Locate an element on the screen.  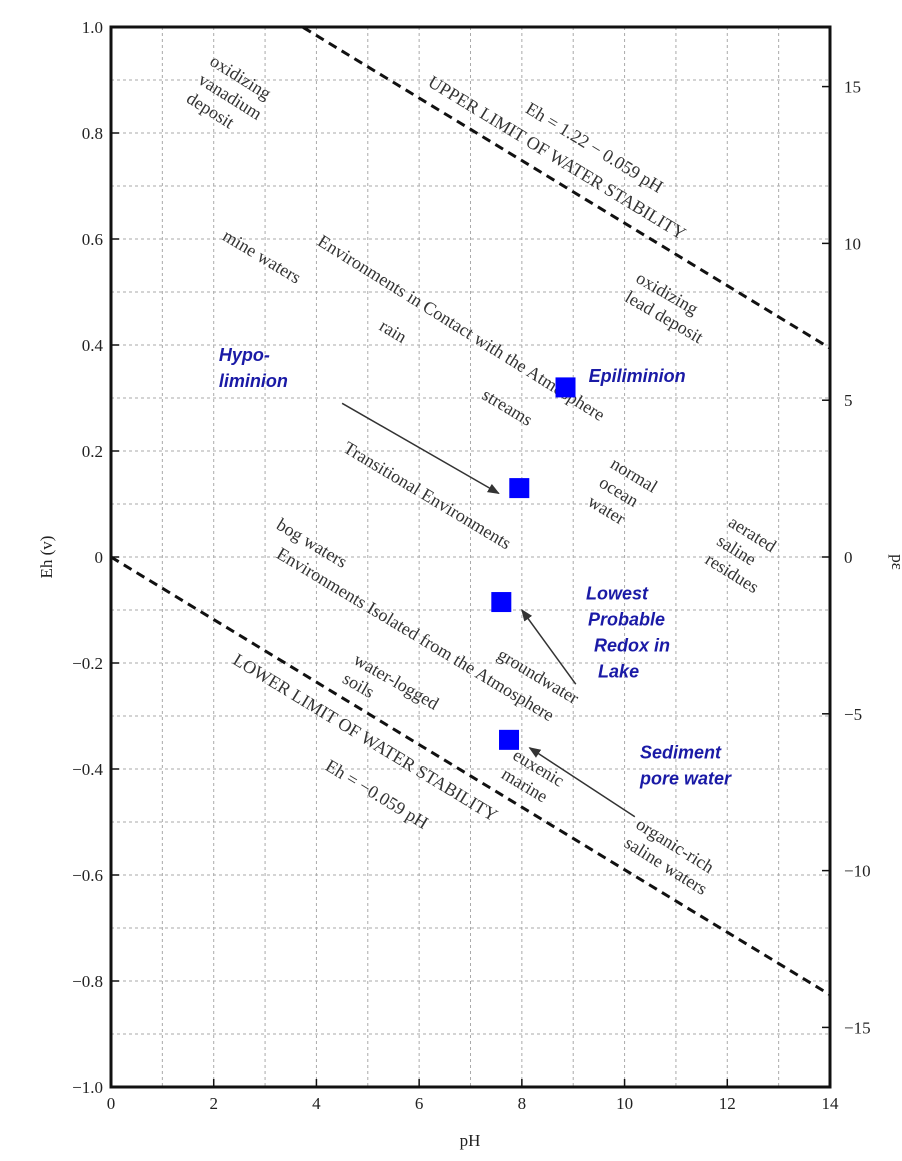
x-tick-label: 6 is located at coordinates (419, 1103).